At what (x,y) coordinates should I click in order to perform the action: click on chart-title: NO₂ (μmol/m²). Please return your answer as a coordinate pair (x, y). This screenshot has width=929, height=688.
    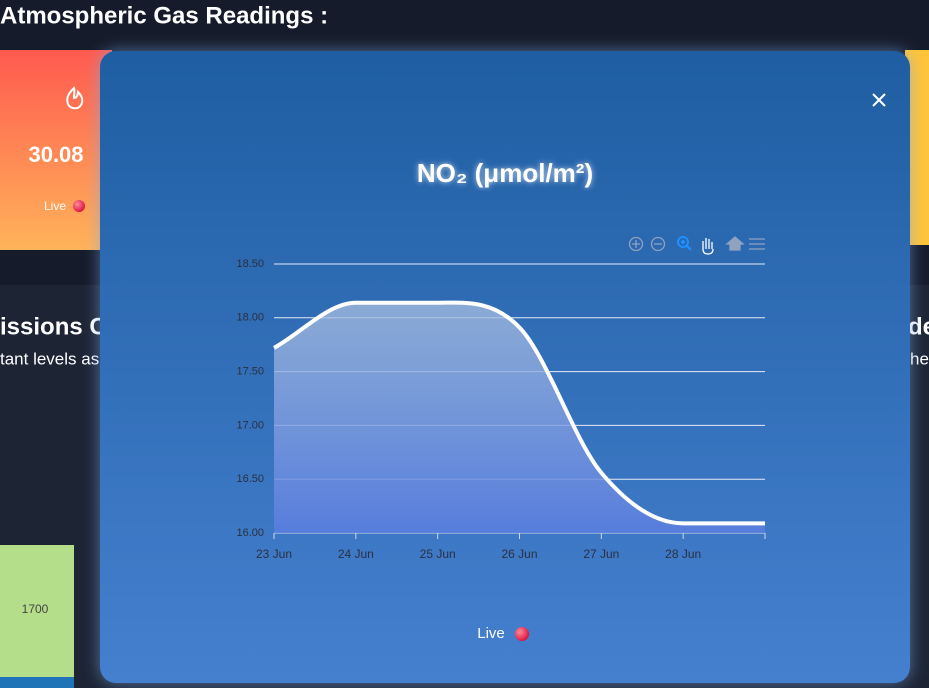
    Looking at the image, I should click on (505, 173).